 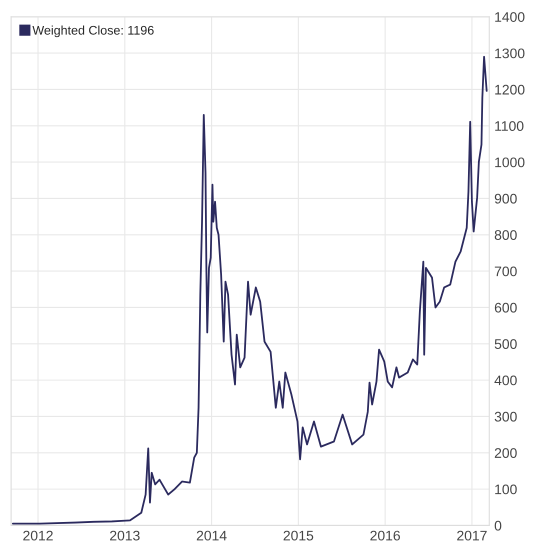 What do you see at coordinates (505, 453) in the screenshot?
I see `y-tick-label: 200` at bounding box center [505, 453].